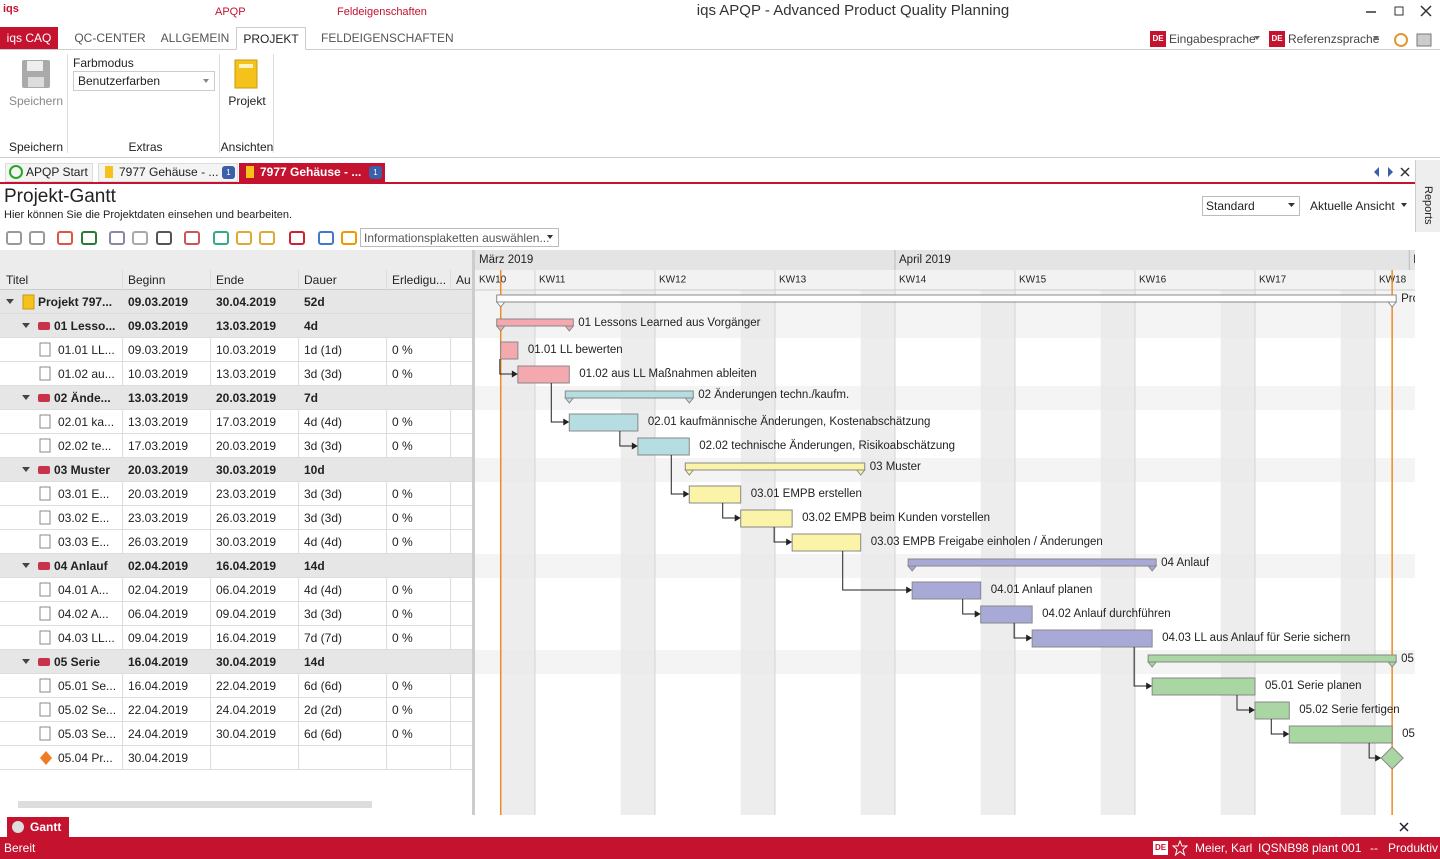 This screenshot has width=1440, height=859. What do you see at coordinates (1405, 172) in the screenshot?
I see `close` at bounding box center [1405, 172].